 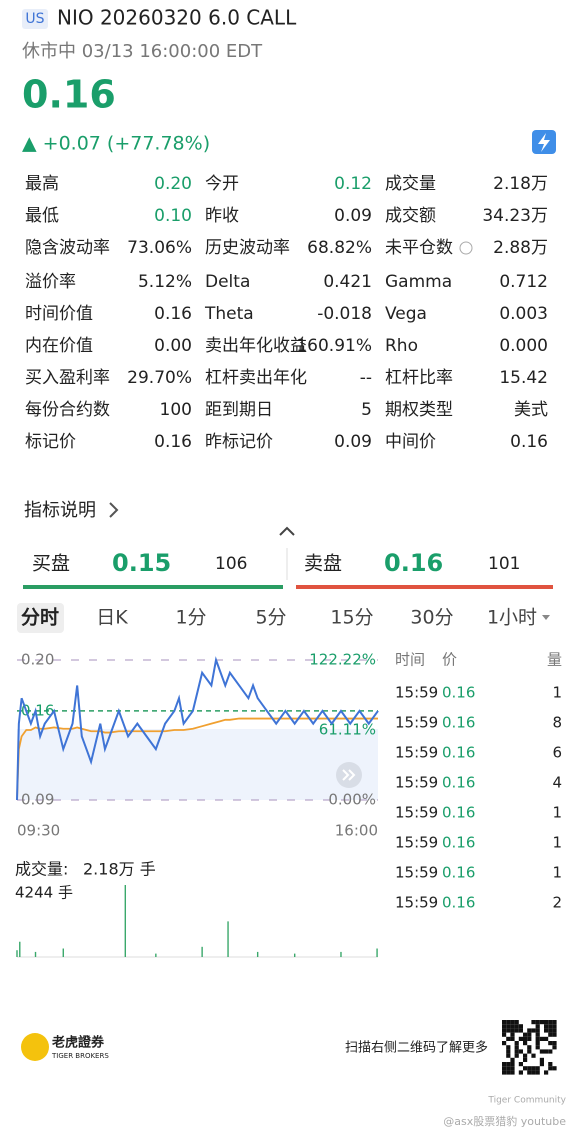 I want to click on price: 0.16, so click(x=69, y=95).